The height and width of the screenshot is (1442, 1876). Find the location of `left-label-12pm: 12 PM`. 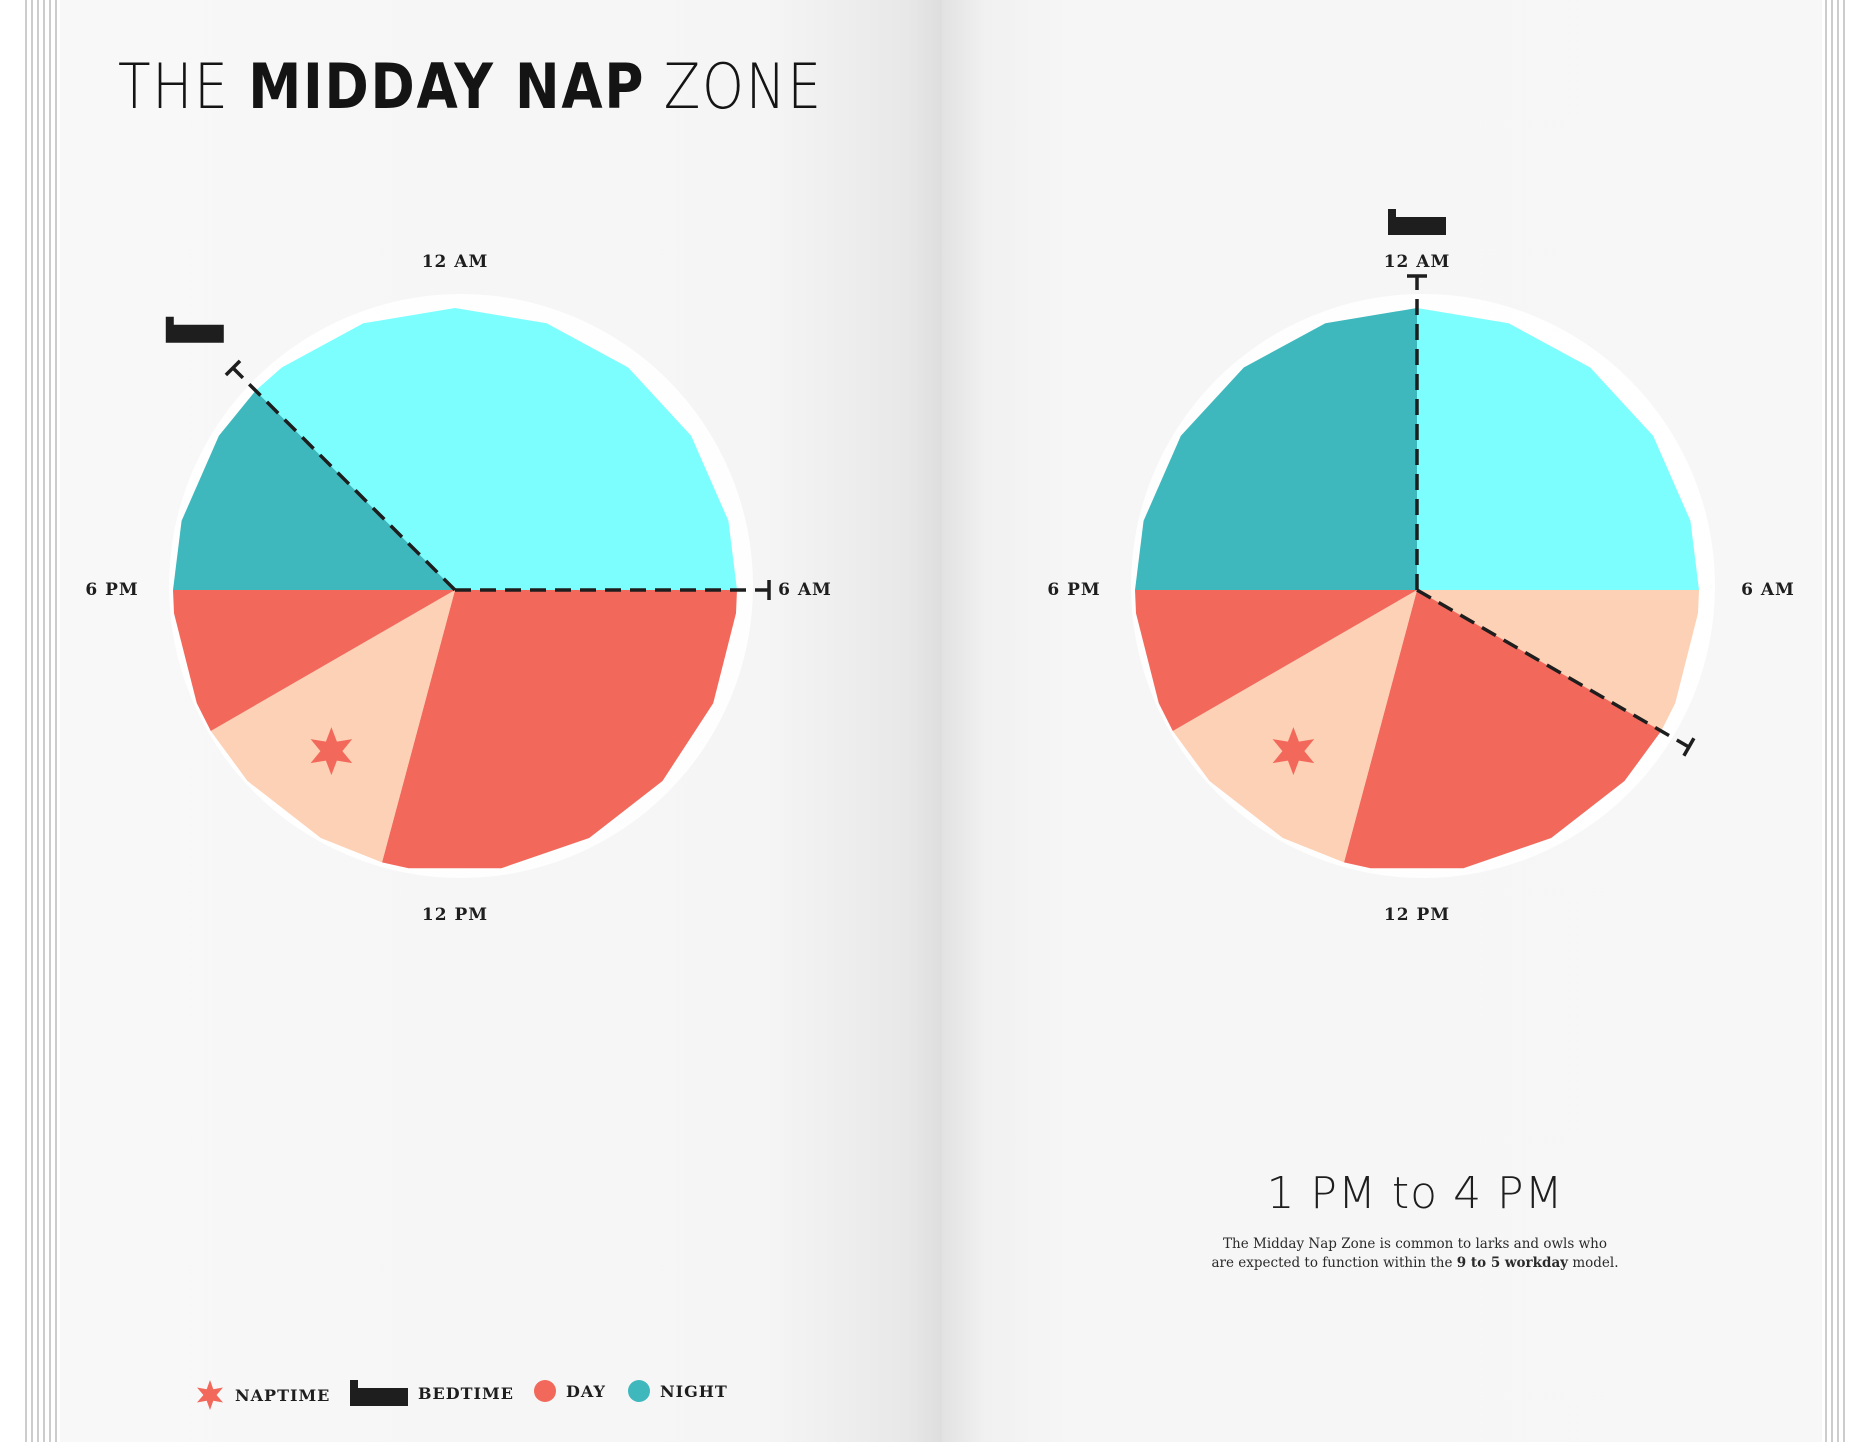

left-label-12pm: 12 PM is located at coordinates (455, 915).